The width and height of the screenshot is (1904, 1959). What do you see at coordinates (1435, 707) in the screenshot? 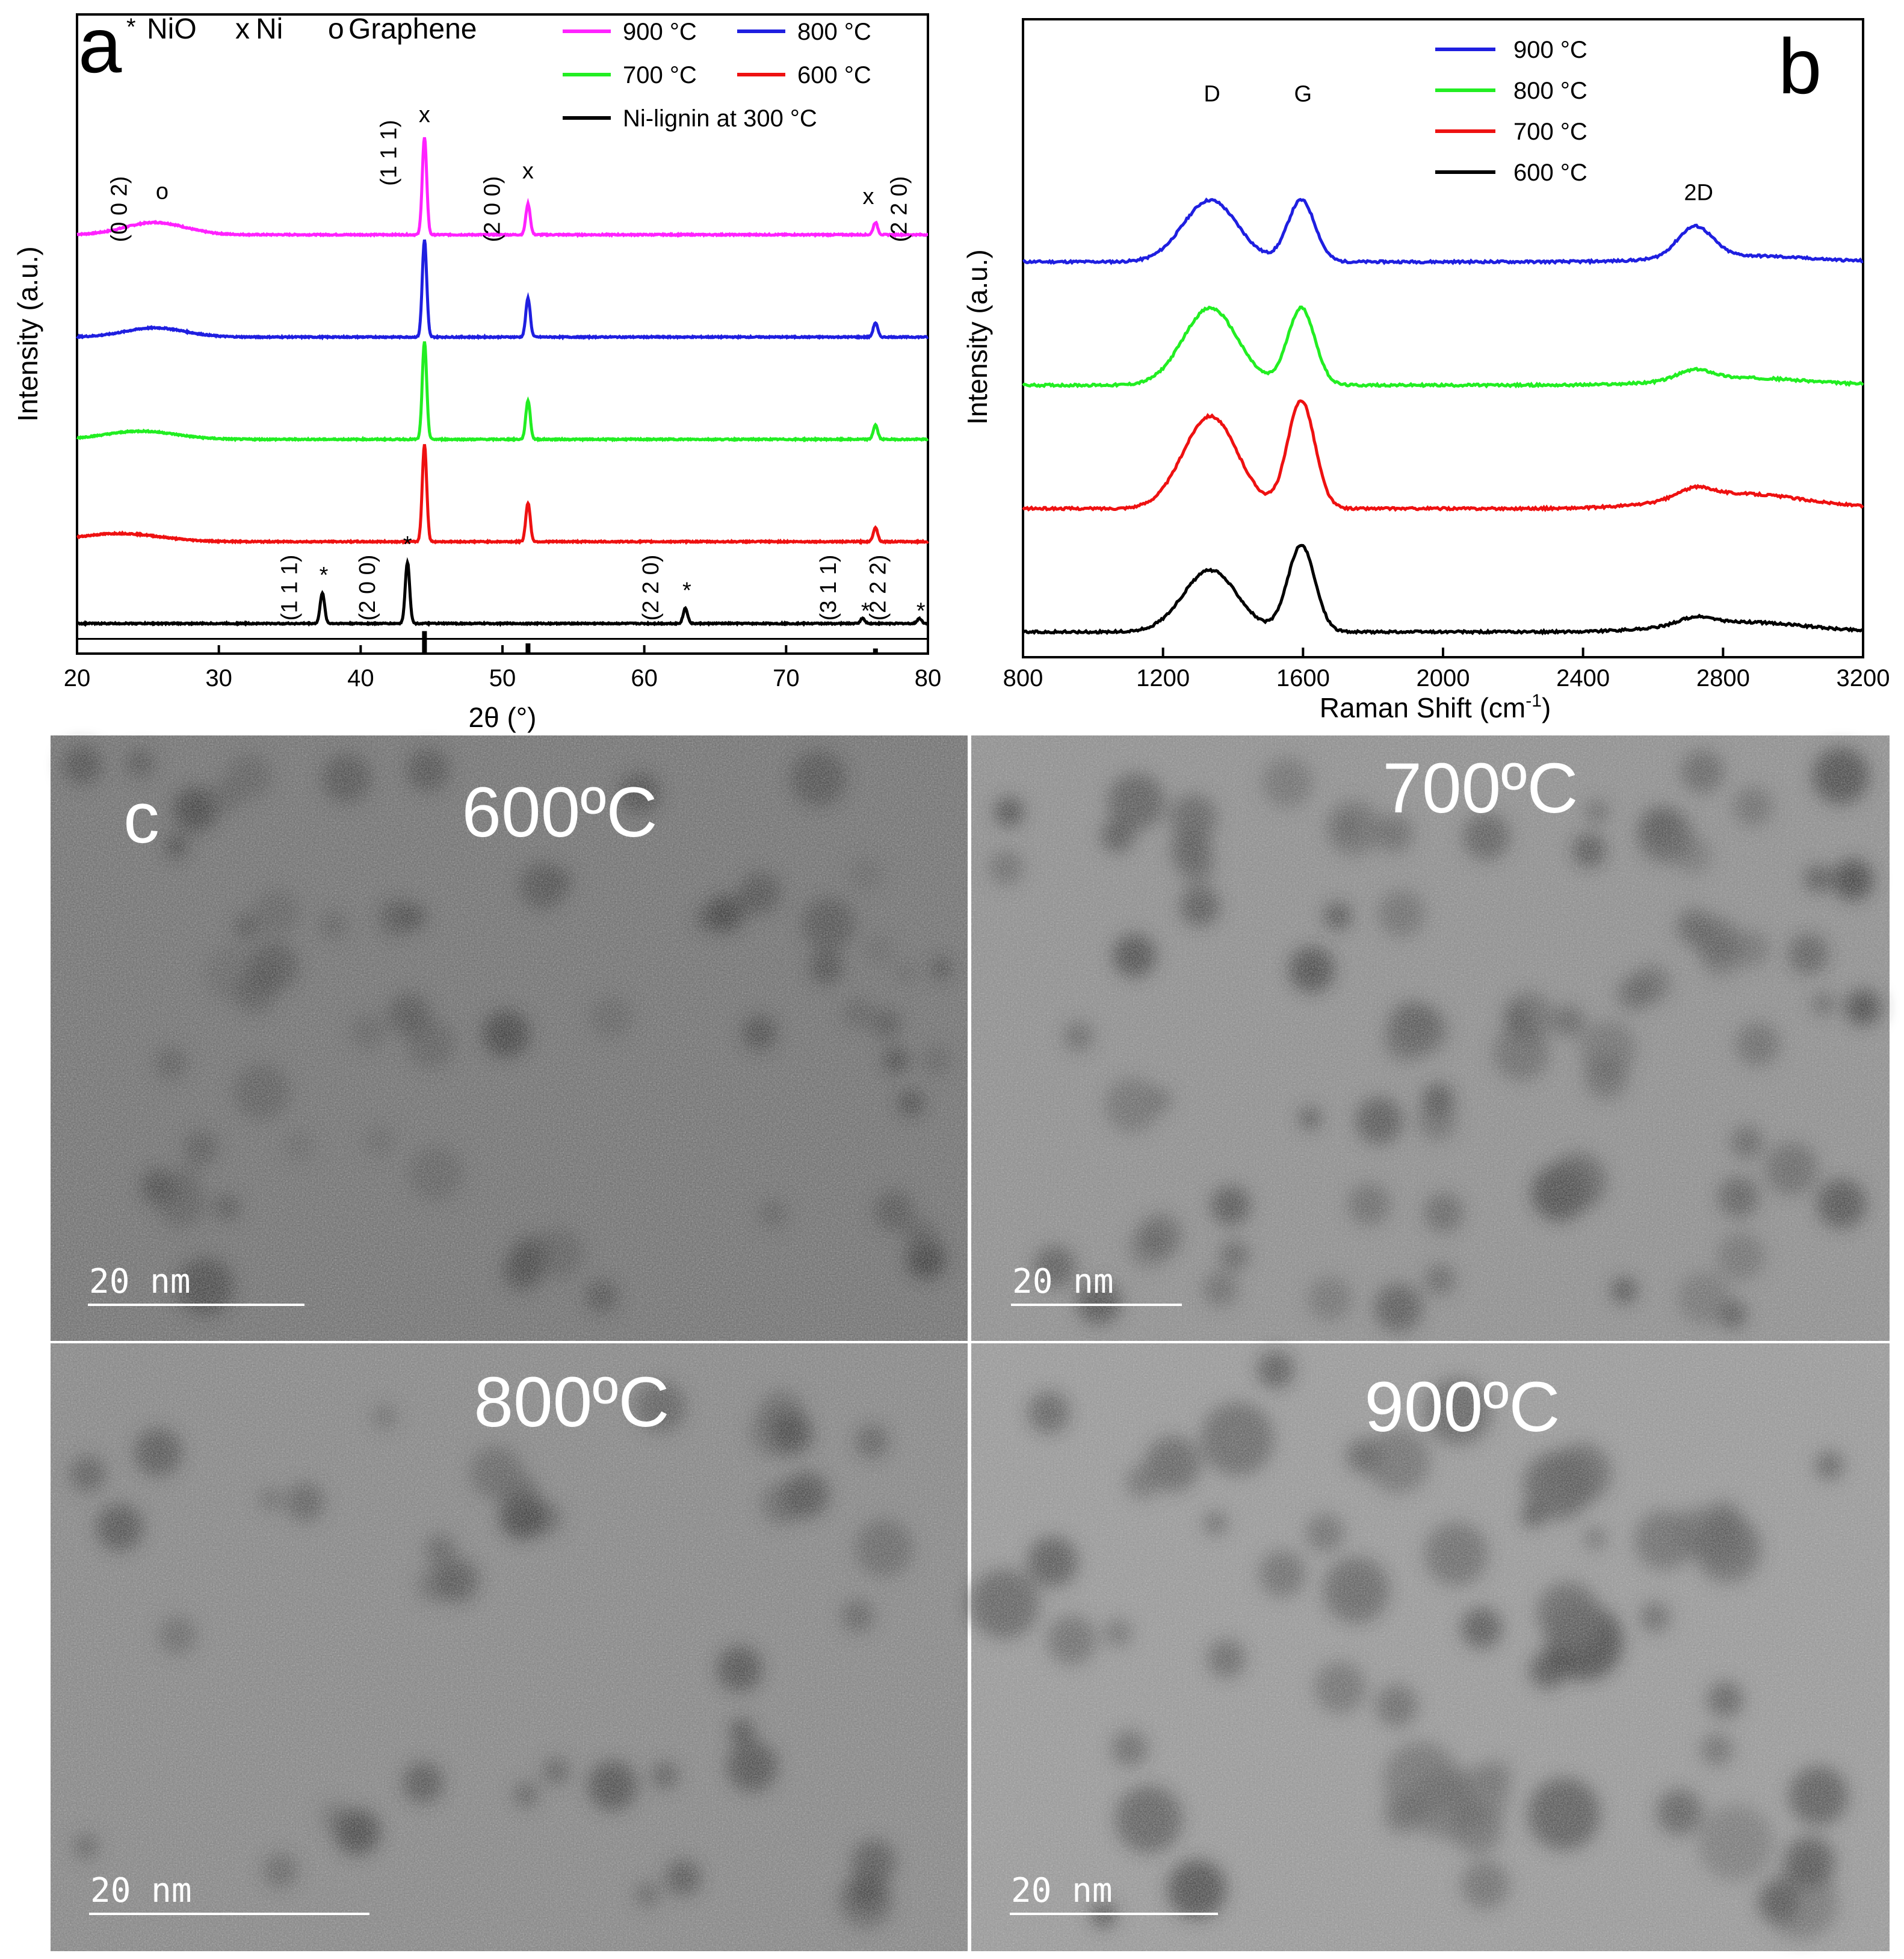
I see `raman-x-axis-title: Raman Shift (cm-1)` at bounding box center [1435, 707].